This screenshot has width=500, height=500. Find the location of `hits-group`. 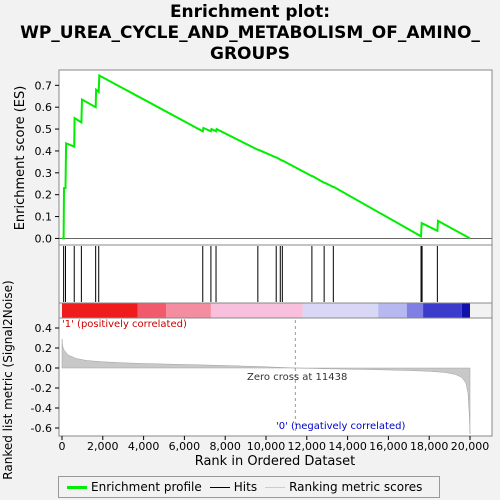

hits-group is located at coordinates (250, 274).